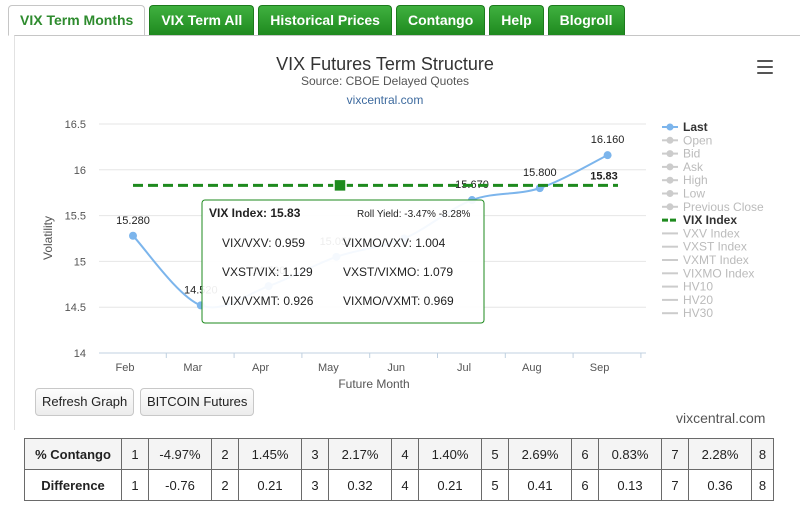 The image size is (800, 512). What do you see at coordinates (360, 454) in the screenshot?
I see `table-cell: 2.17%` at bounding box center [360, 454].